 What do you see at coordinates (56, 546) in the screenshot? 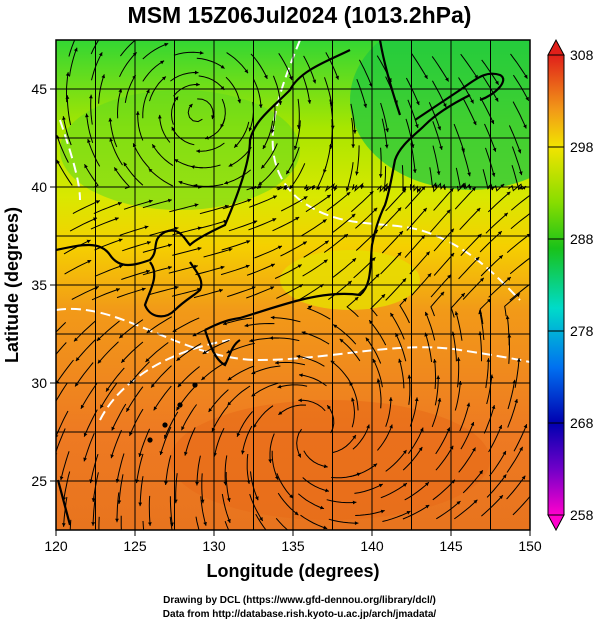
I see `x-tick-label: 120` at bounding box center [56, 546].